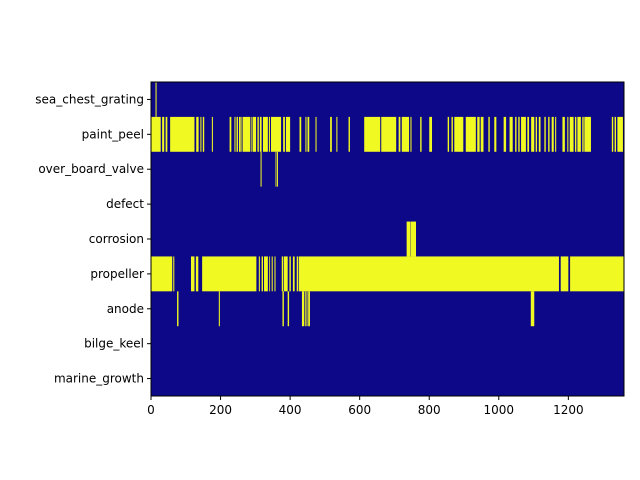 The image size is (640, 480). Describe the element at coordinates (114, 344) in the screenshot. I see `y-tick-label-bilge_keel: bilge_keel` at that location.